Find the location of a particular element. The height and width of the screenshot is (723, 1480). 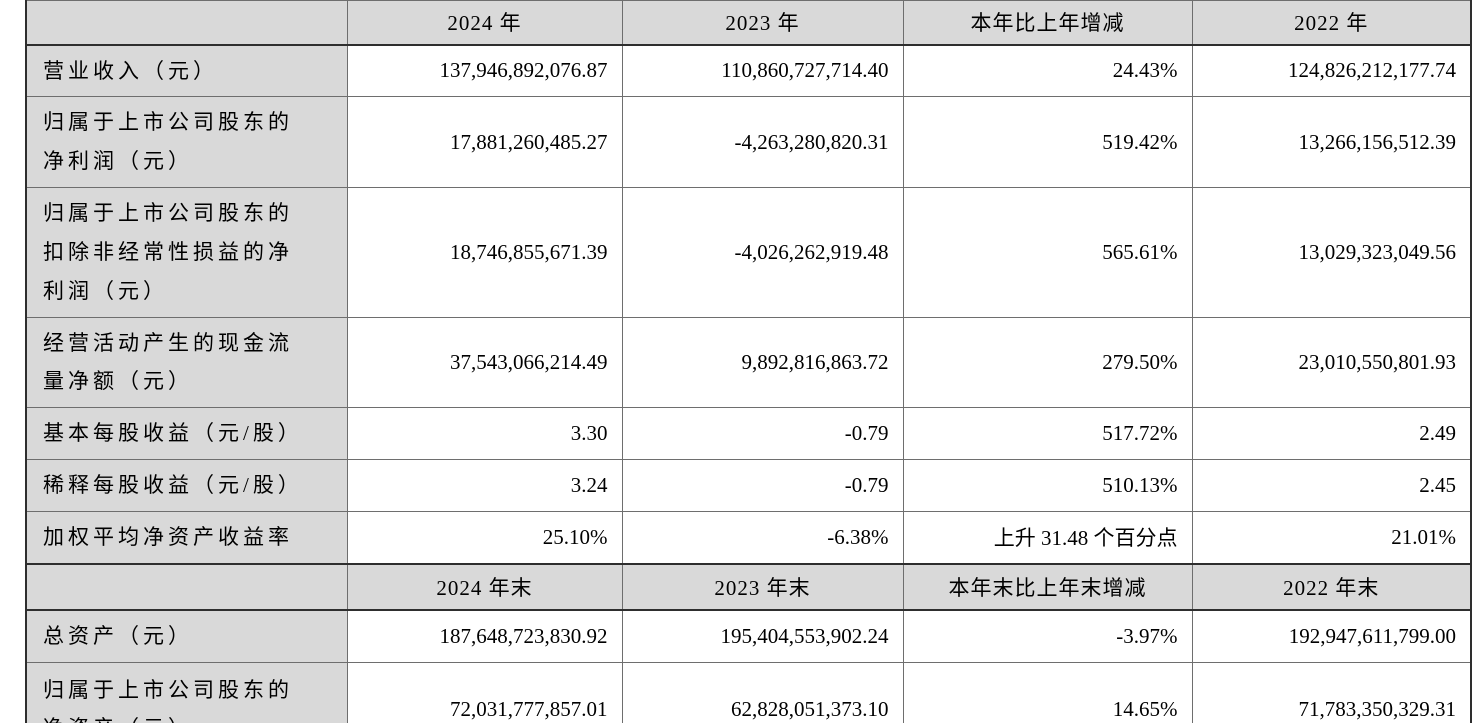

column-header-end-yoy-change: 本年末比上年末增减 is located at coordinates (1047, 586).